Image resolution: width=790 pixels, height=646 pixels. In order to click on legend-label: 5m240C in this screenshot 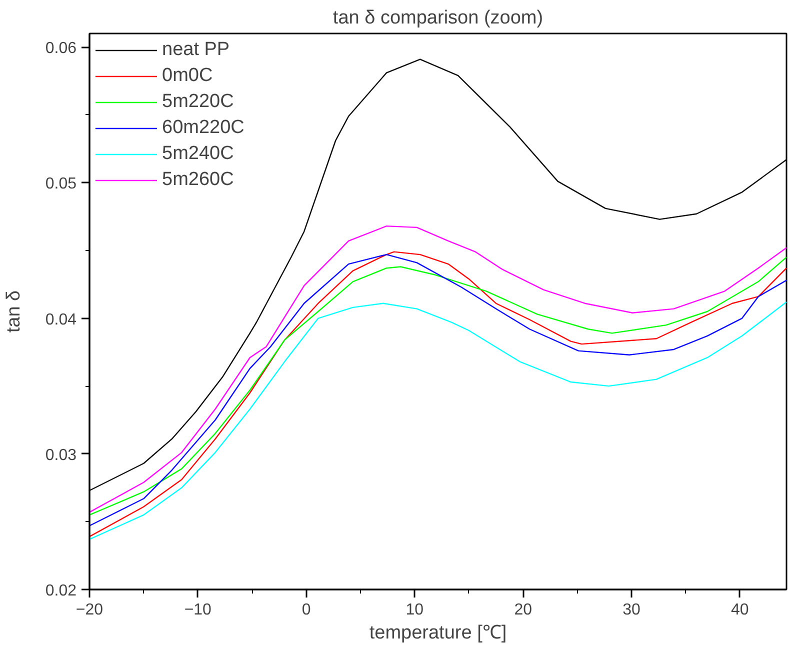, I will do `click(198, 154)`.